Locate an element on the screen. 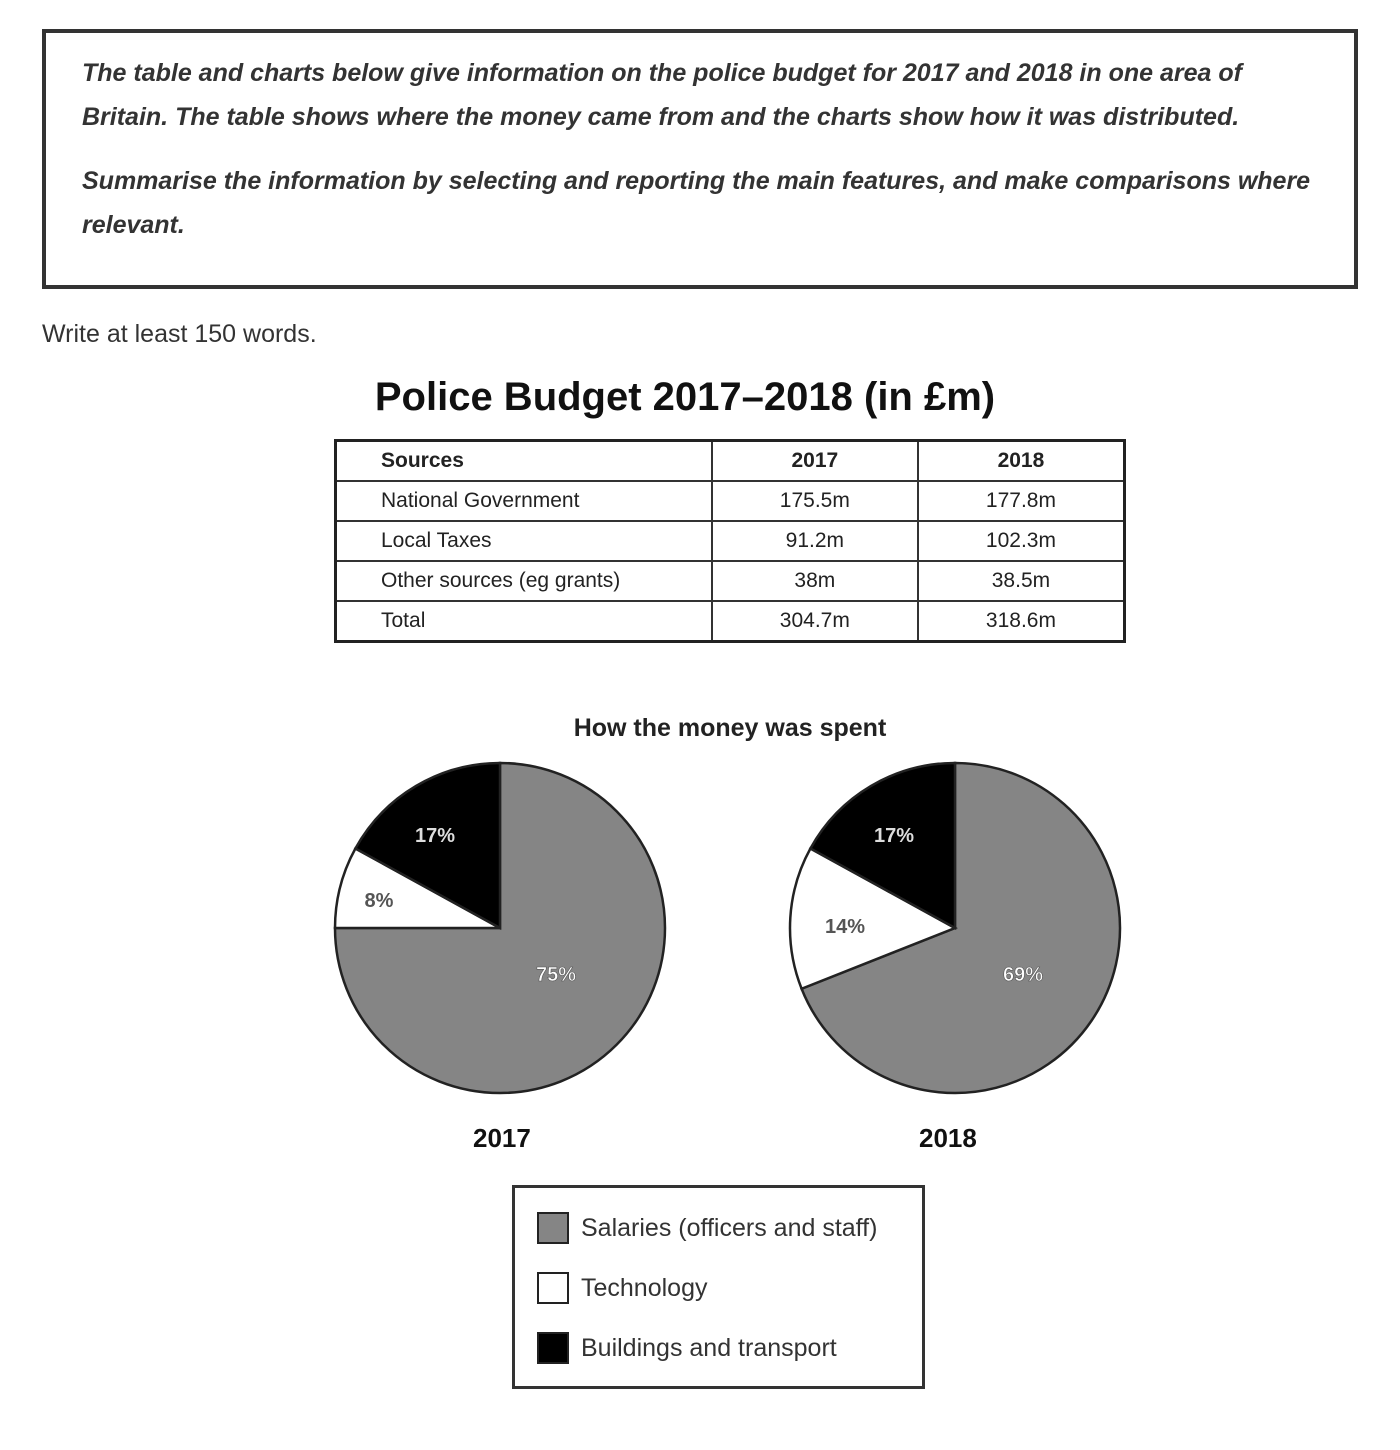 The width and height of the screenshot is (1400, 1450). pie-chart-2018: 69% 14% 17% is located at coordinates (955, 928).